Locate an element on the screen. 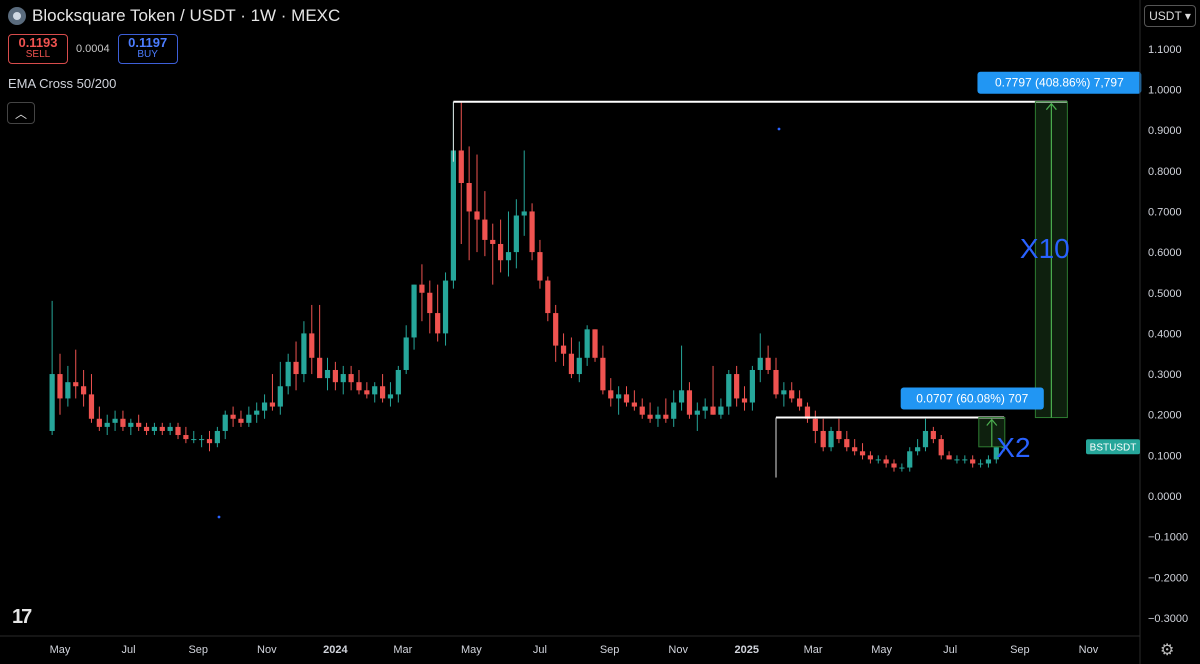 Image resolution: width=1200 pixels, height=664 pixels. y-tick-label: −0.1000 is located at coordinates (1168, 538).